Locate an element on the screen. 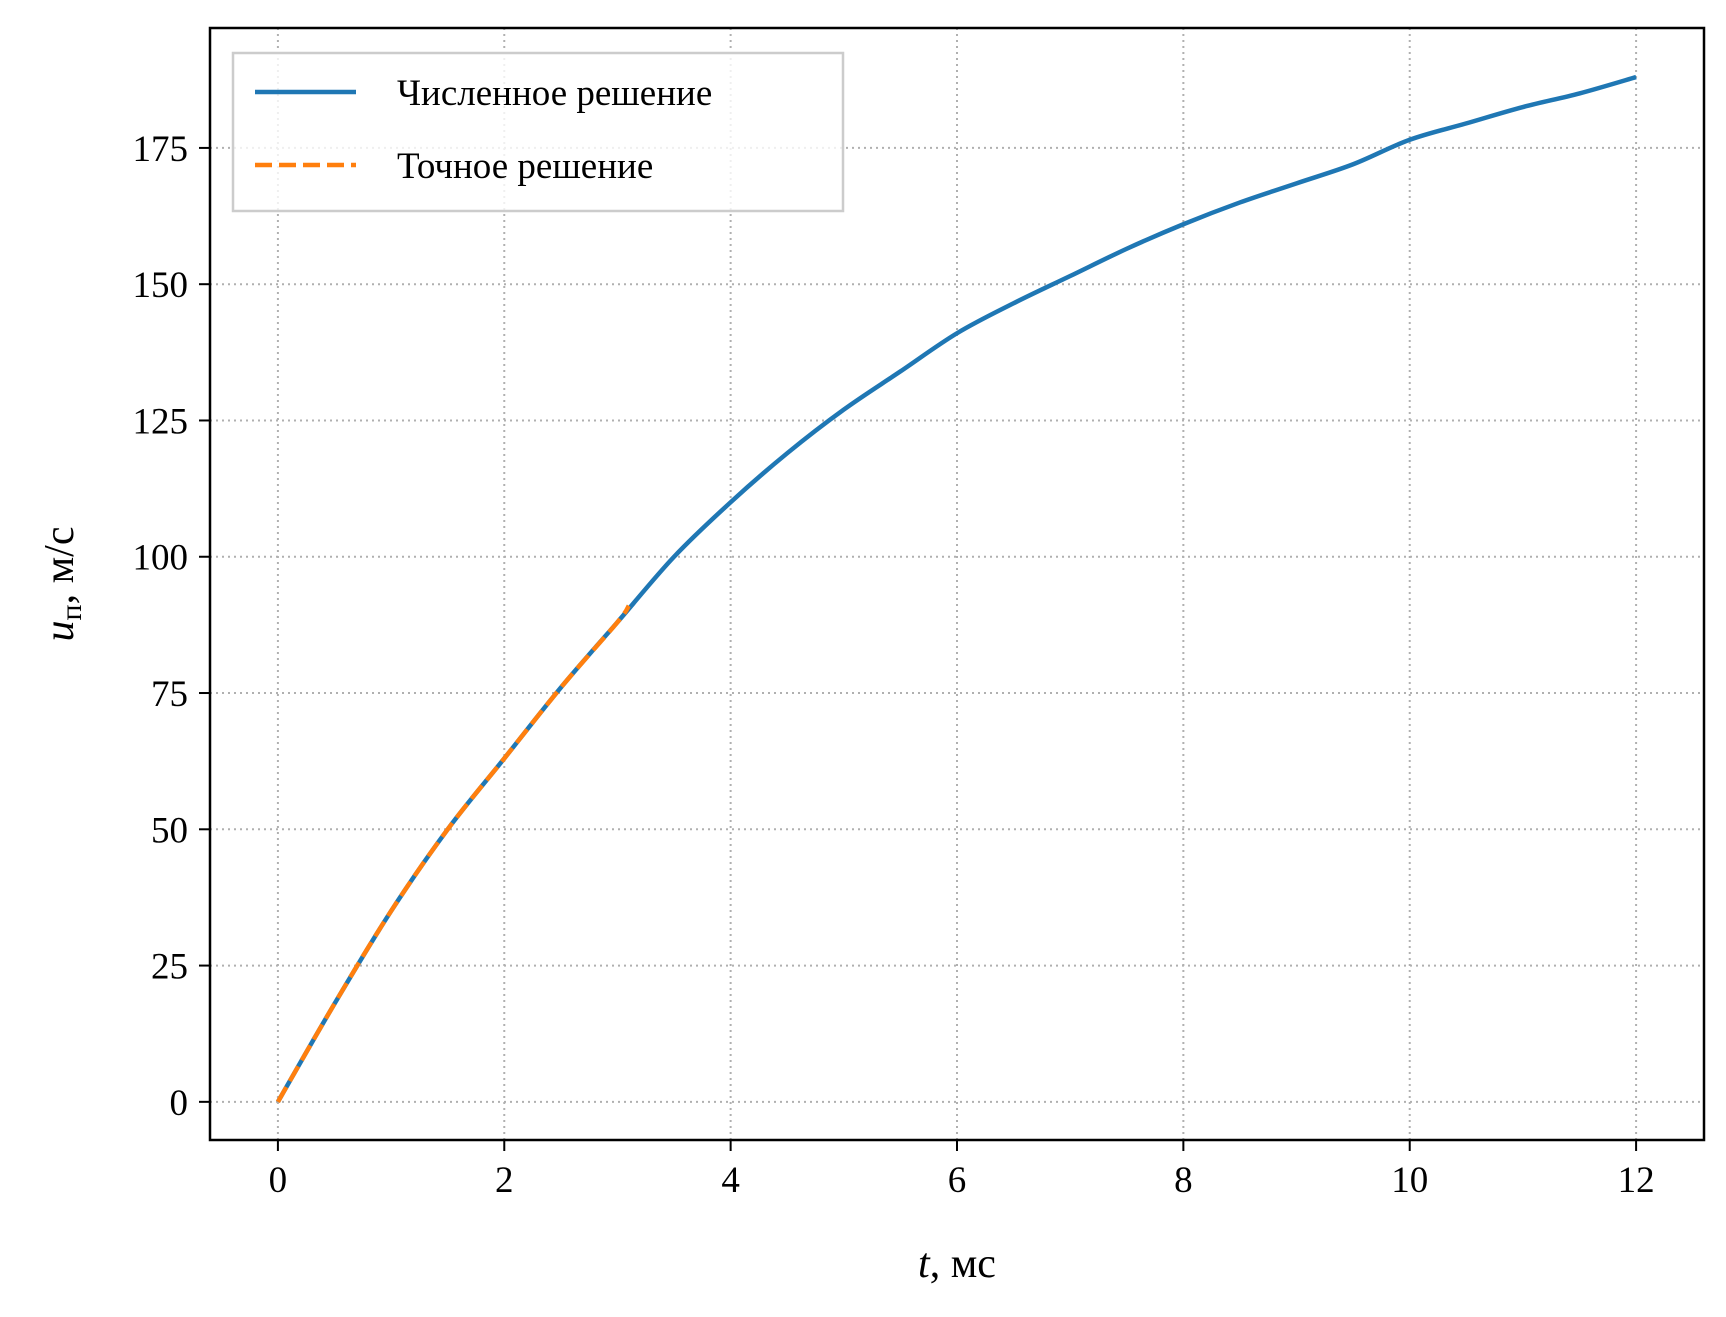  series-line-exact is located at coordinates (453, 853).